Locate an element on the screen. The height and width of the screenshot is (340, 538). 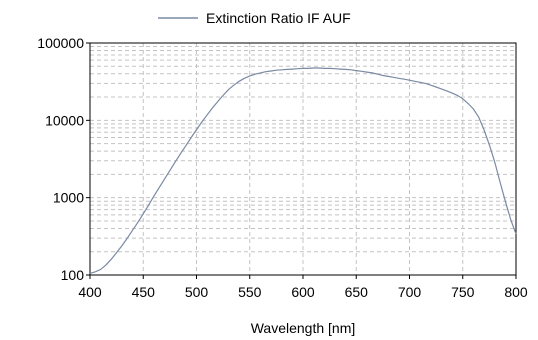
x-tick-label: 550 is located at coordinates (250, 292).